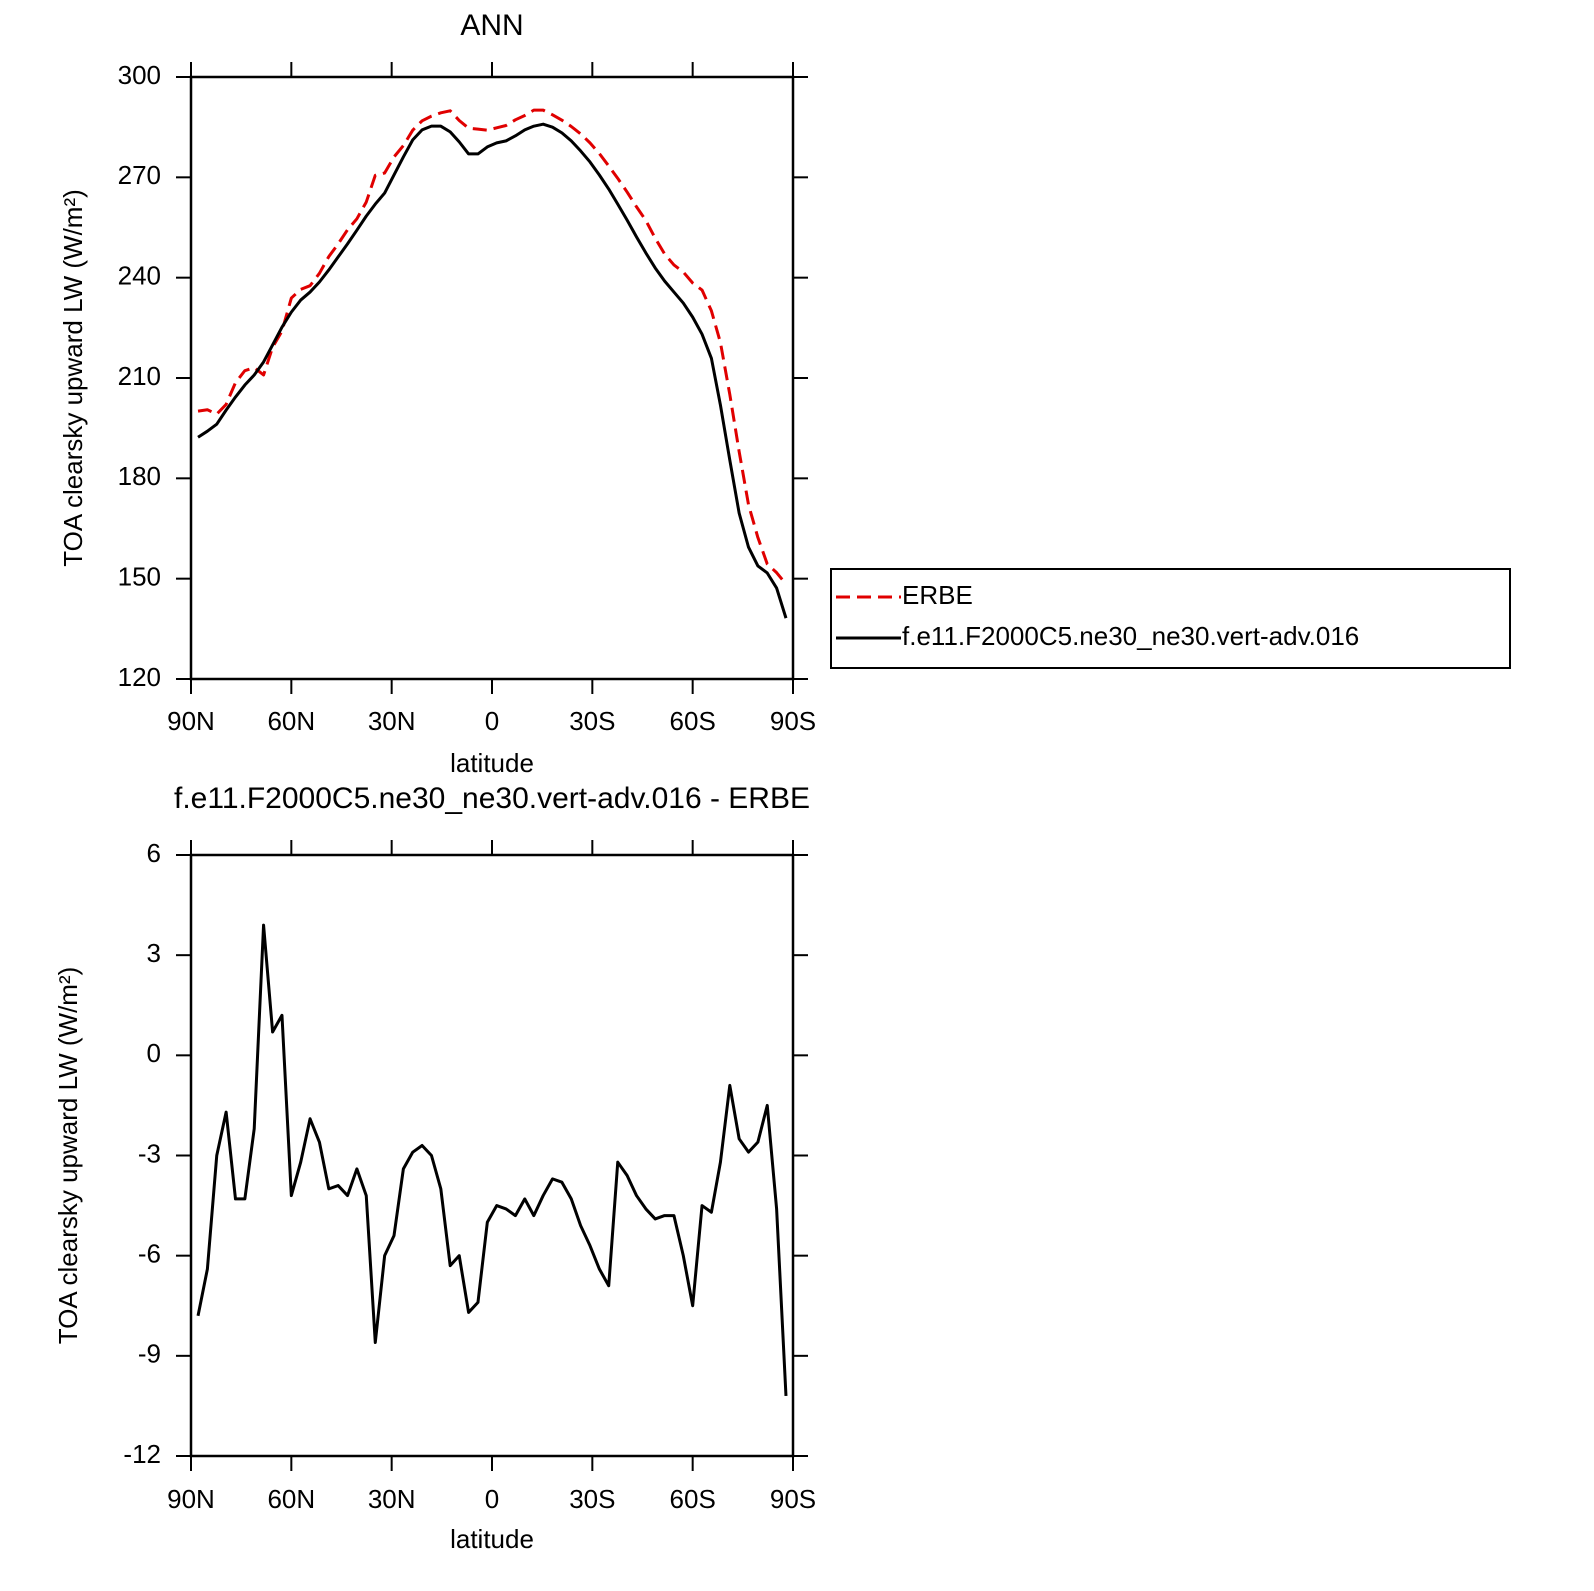 The height and width of the screenshot is (1591, 1594). I want to click on legend-label: ERBE, so click(937, 595).